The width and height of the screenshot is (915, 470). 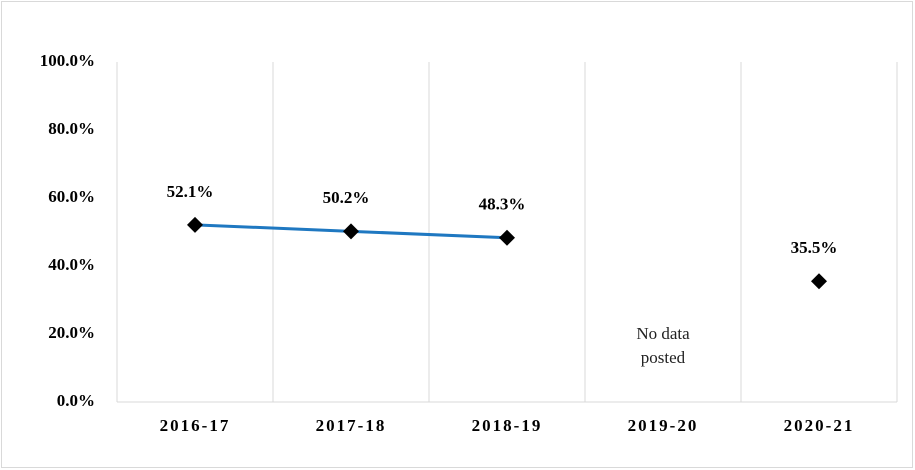 I want to click on x-tick-label: 2019-20, so click(x=663, y=425).